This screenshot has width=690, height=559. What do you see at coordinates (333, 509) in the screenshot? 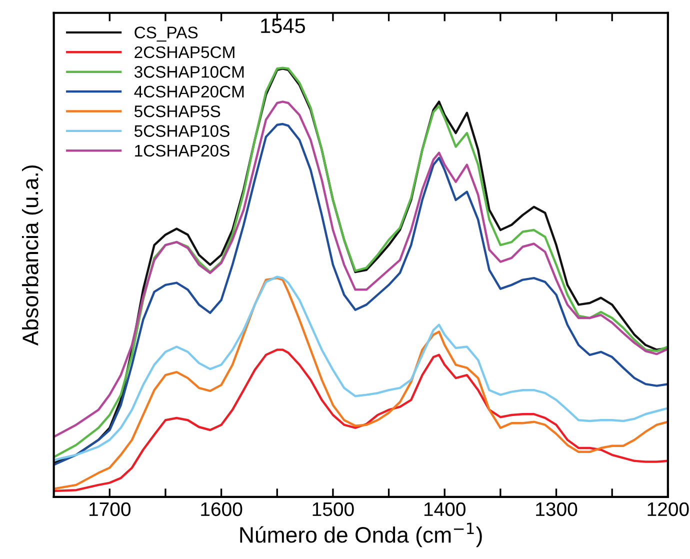
I see `x-tick-label: 1500` at bounding box center [333, 509].